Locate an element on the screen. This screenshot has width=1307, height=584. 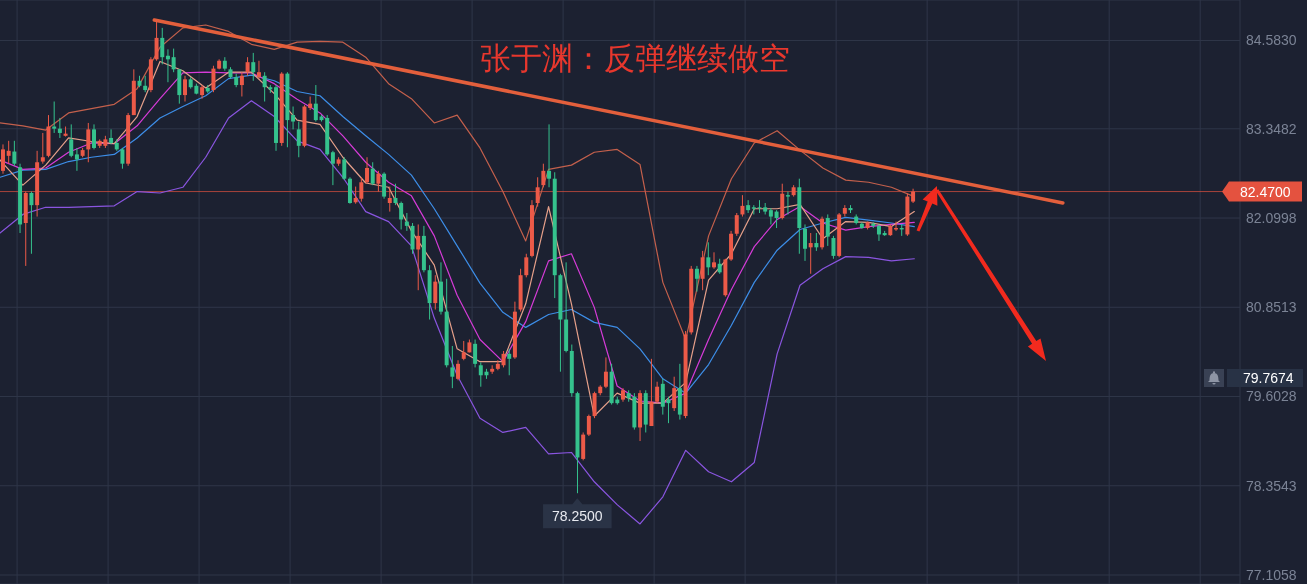
y-tick-label: 78.3543 is located at coordinates (1271, 485).